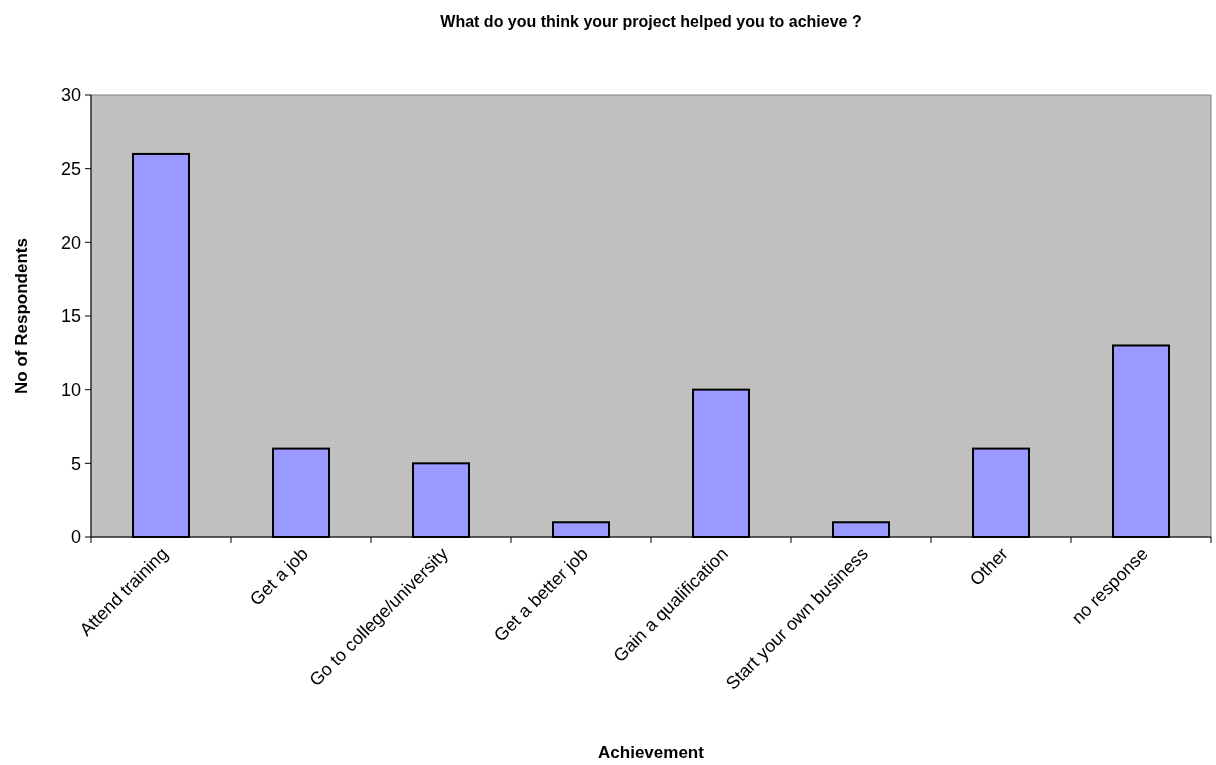 This screenshot has width=1216, height=765. I want to click on y-tick-label: 20, so click(70, 242).